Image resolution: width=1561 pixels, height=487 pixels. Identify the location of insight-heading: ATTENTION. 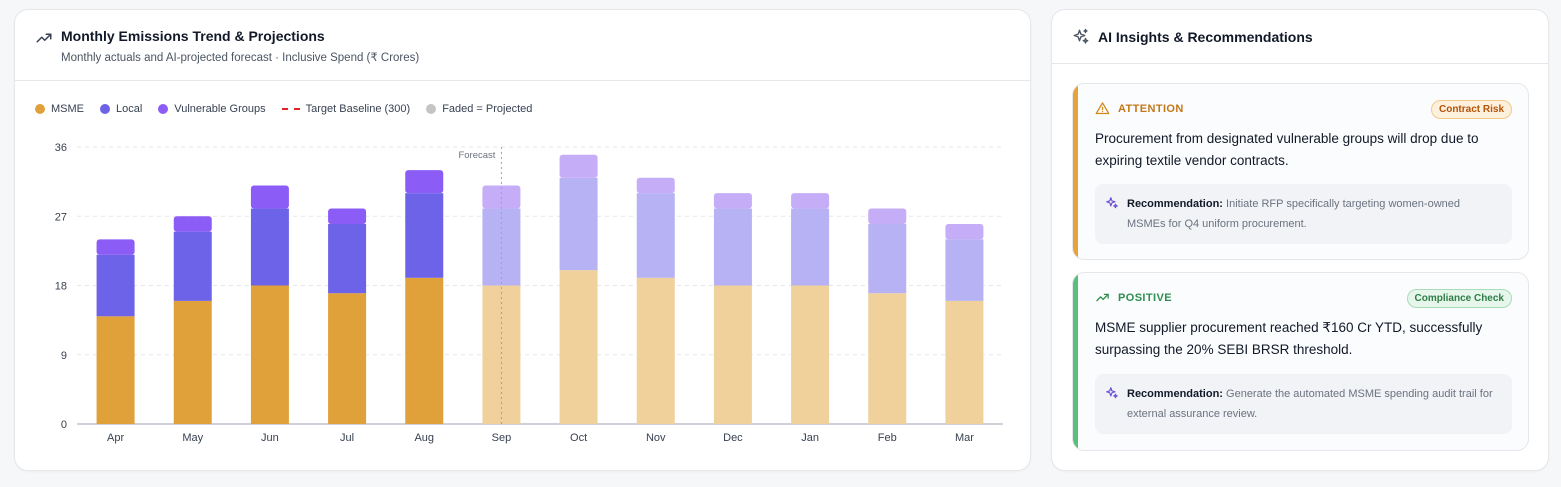
(1139, 108).